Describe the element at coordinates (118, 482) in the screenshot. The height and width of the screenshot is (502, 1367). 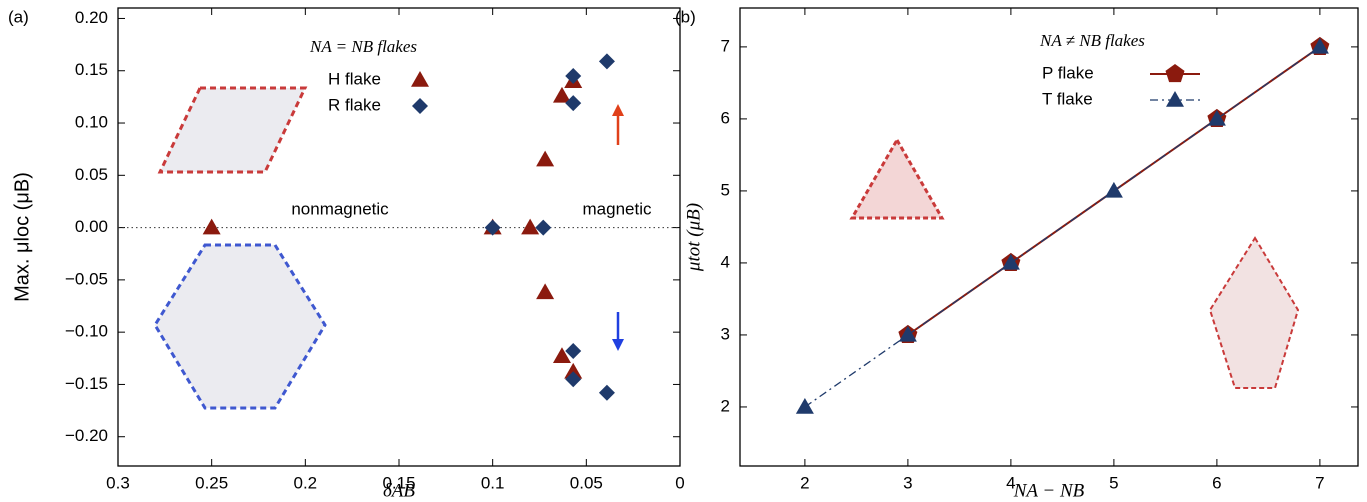
I see `x-tick-label: 0.3` at that location.